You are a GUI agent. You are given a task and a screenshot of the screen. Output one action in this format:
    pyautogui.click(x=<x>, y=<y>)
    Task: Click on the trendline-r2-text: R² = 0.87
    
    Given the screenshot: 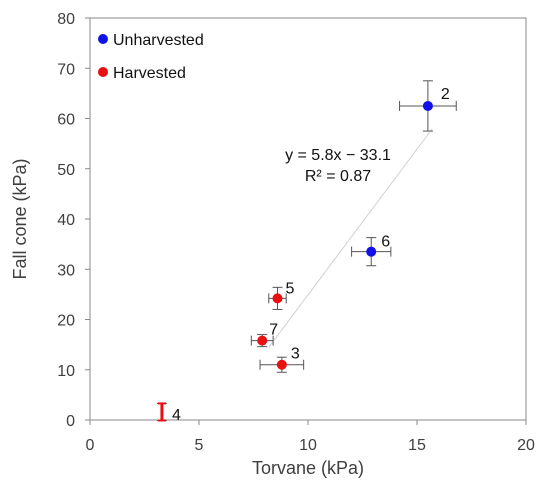 What is the action you would take?
    pyautogui.click(x=338, y=176)
    